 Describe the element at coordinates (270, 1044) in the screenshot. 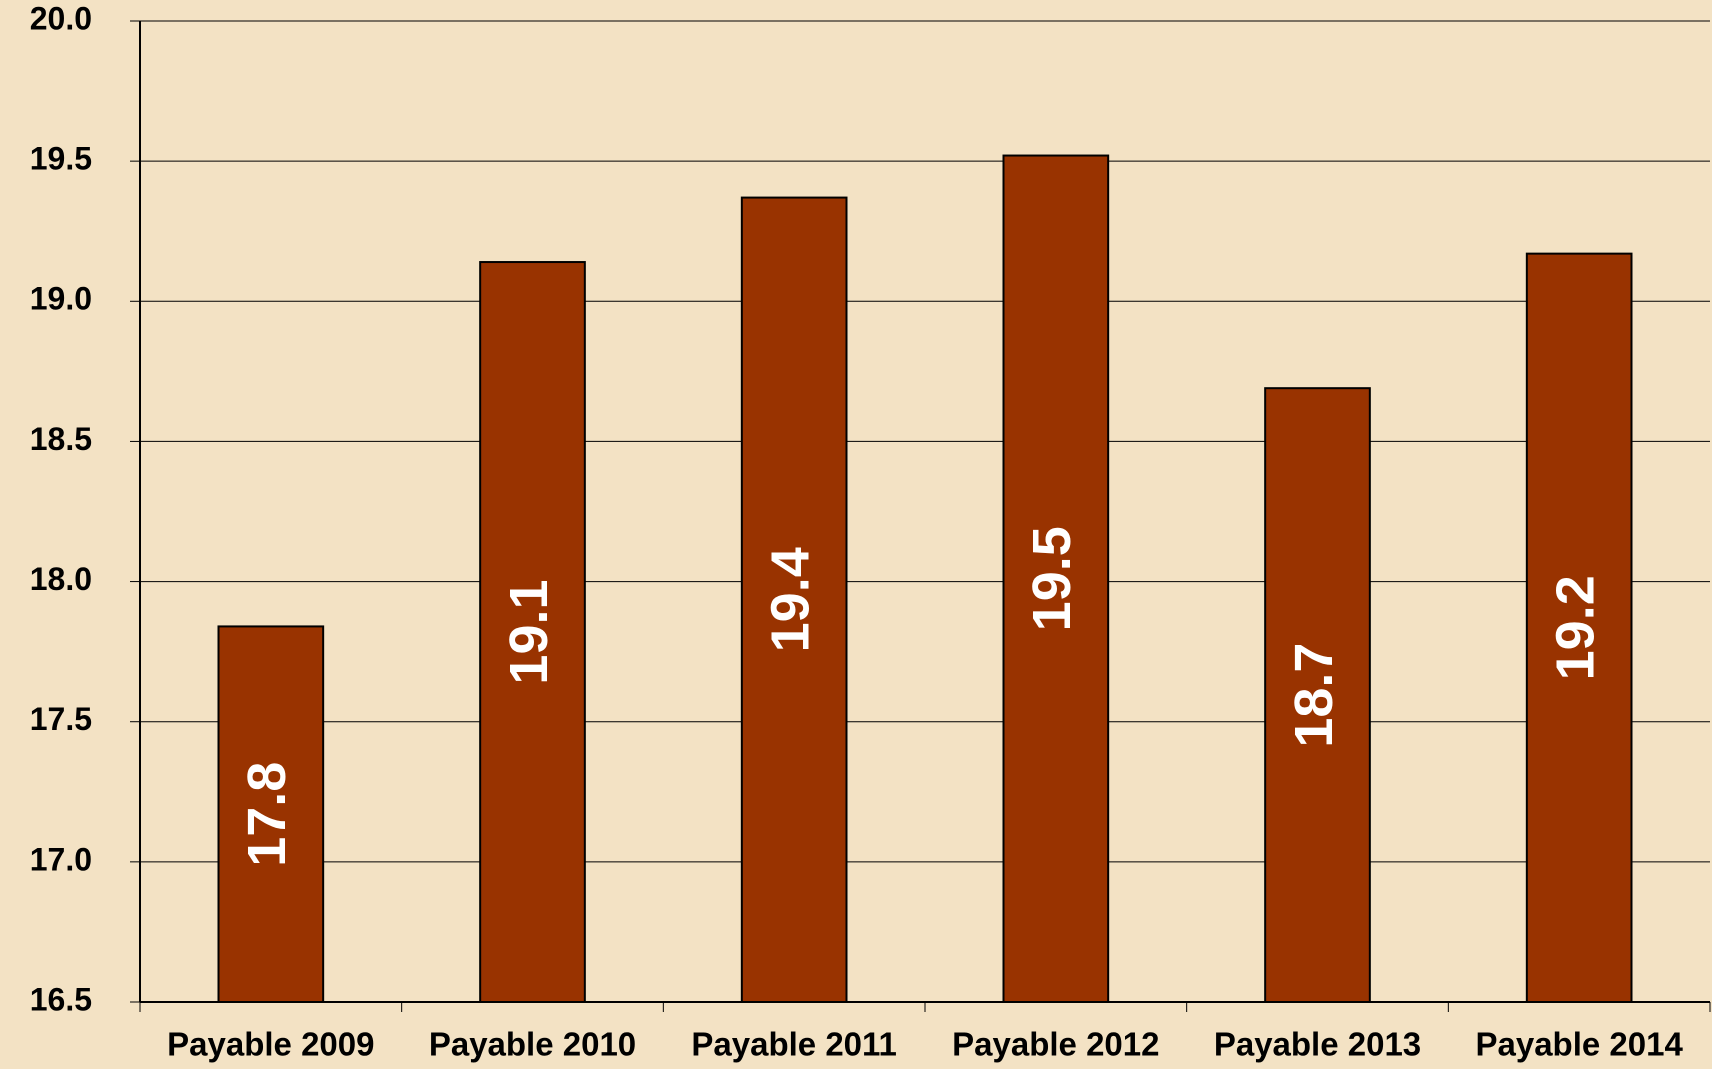

I see `x-tick-label: Payable 2009` at that location.